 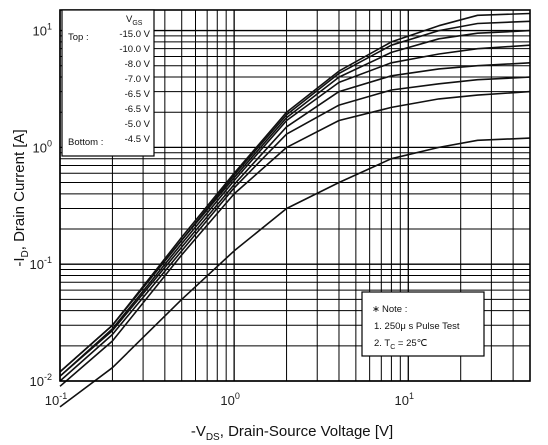 I want to click on legend-entry: -7.0 V, so click(x=138, y=79).